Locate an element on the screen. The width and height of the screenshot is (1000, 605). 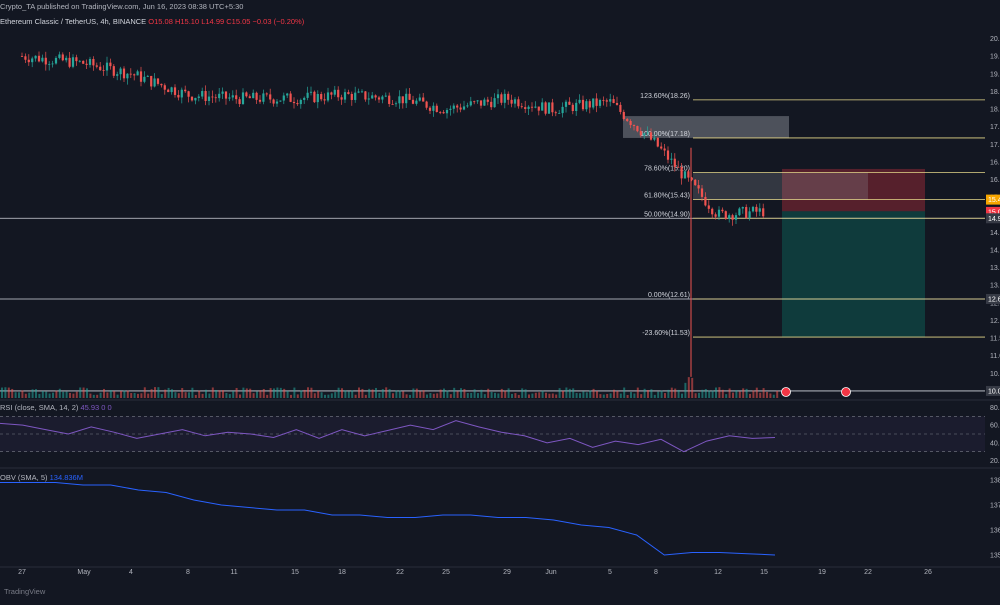
price-tag-label-1: 15.0 is located at coordinates (994, 212).